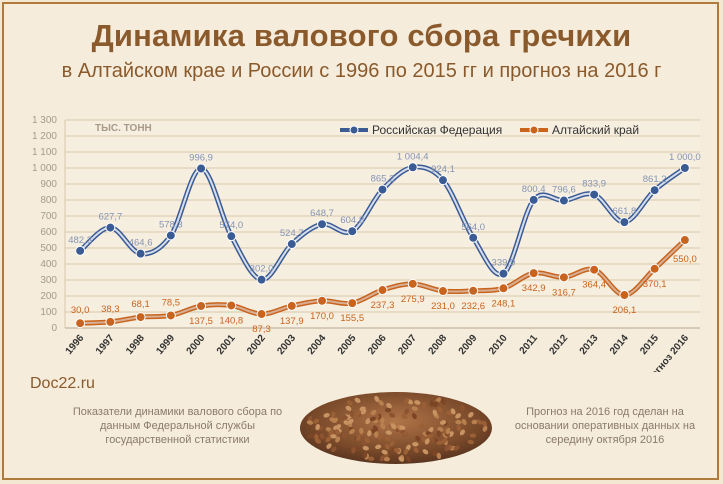 This screenshot has height=484, width=723. I want to click on x-tick-label: 1996, so click(75, 345).